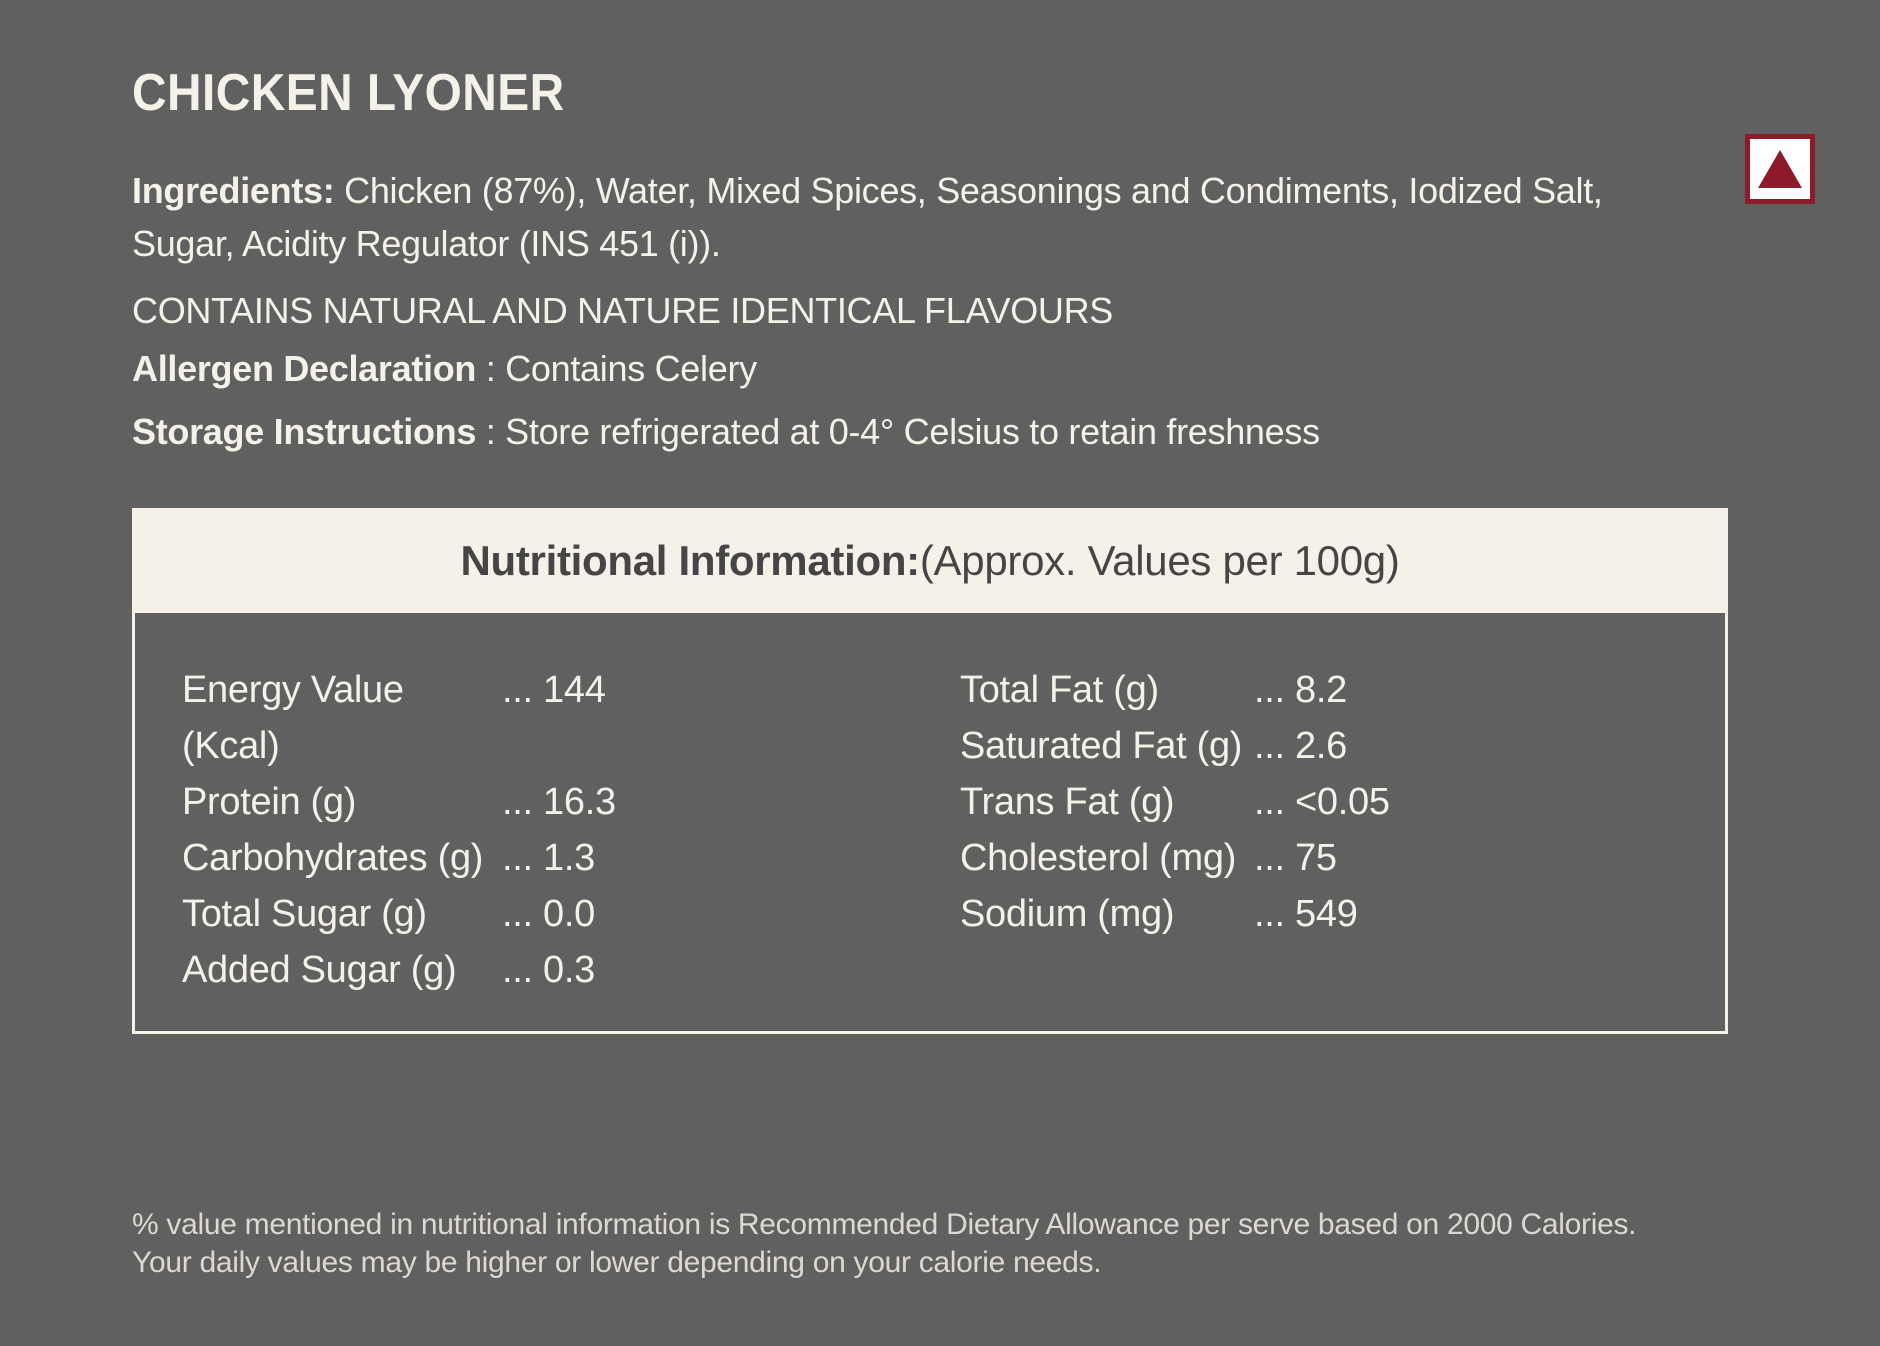 This screenshot has width=1880, height=1346. I want to click on storage-label: Storage Instructions, so click(304, 431).